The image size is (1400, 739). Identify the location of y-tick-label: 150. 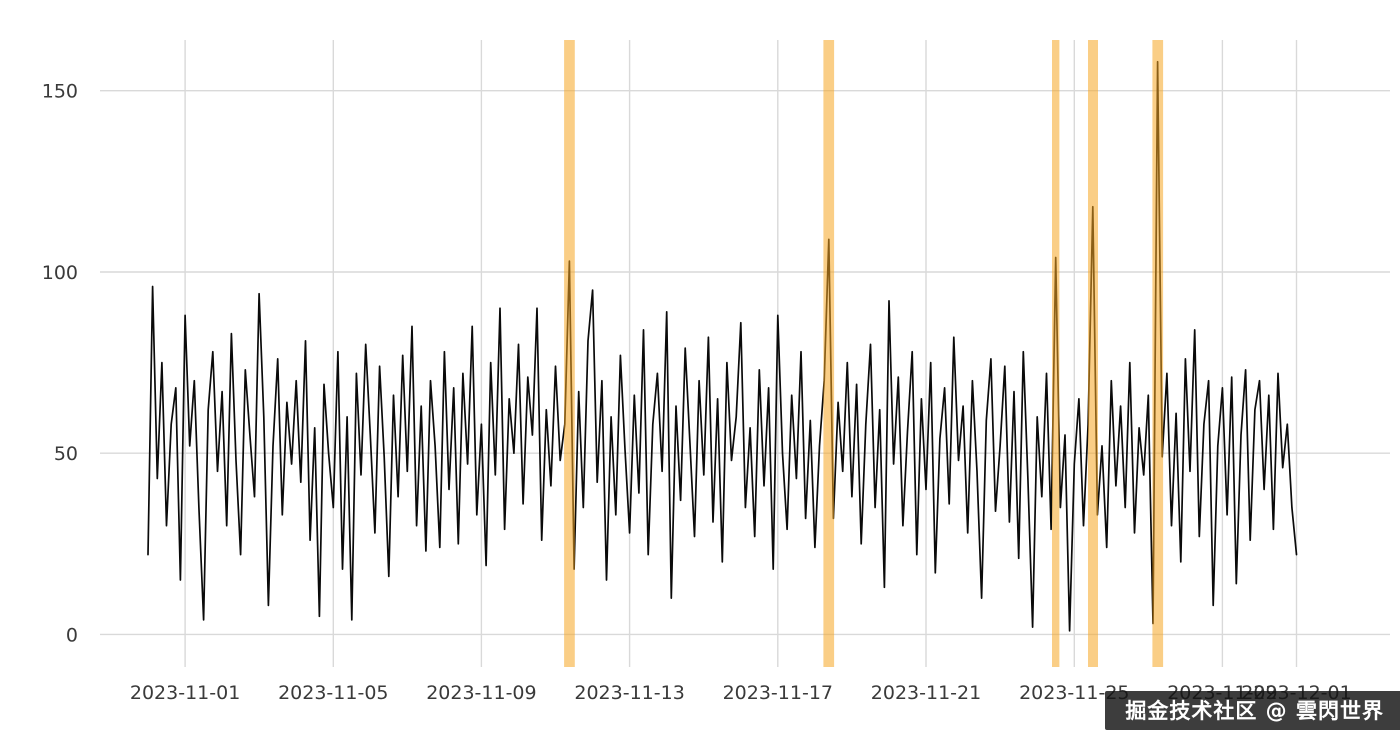
(60, 92).